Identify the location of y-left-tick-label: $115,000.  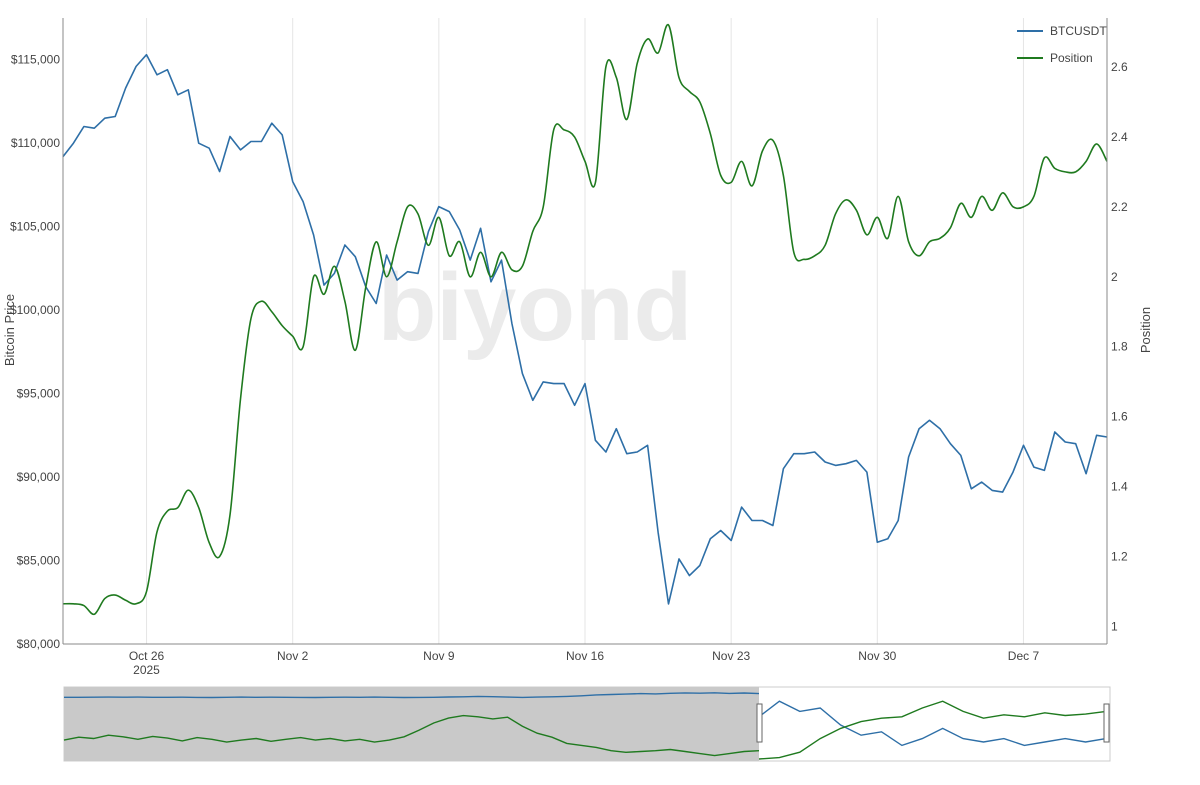
(35, 60).